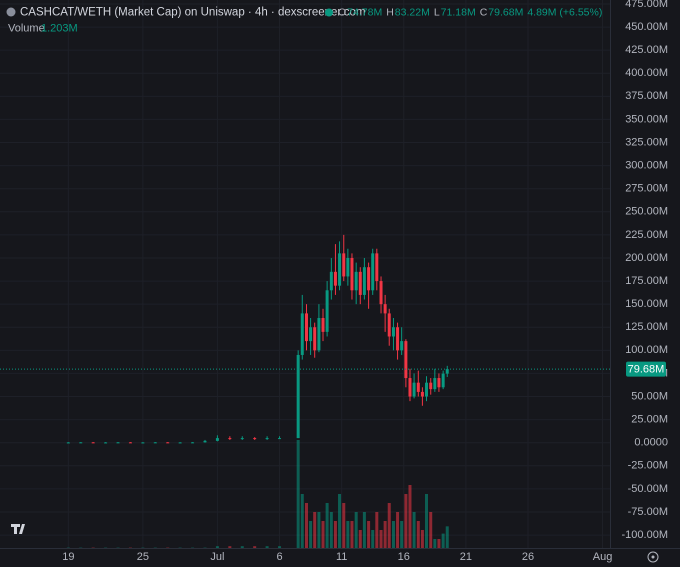 The height and width of the screenshot is (567, 680). What do you see at coordinates (217, 557) in the screenshot?
I see `x-tick-label: Jul` at bounding box center [217, 557].